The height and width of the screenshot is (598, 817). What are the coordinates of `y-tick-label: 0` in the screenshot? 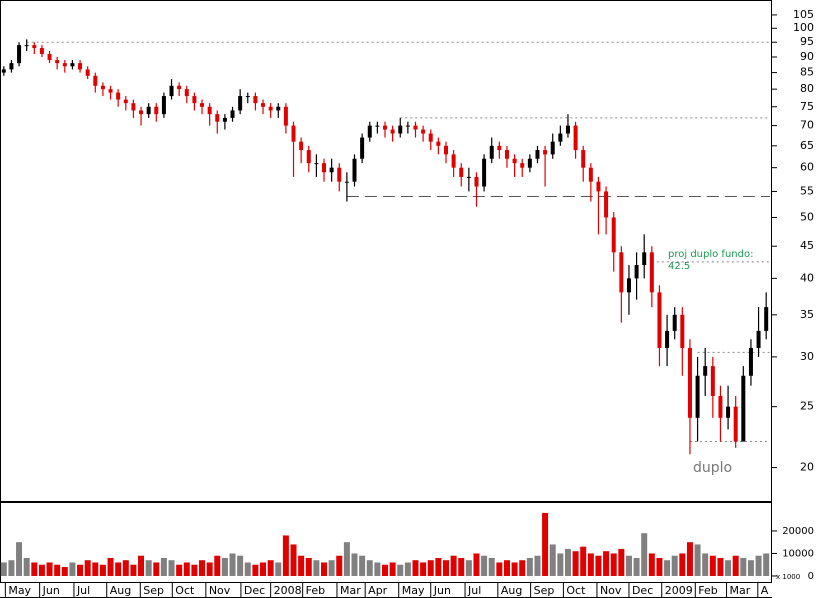 It's located at (811, 576).